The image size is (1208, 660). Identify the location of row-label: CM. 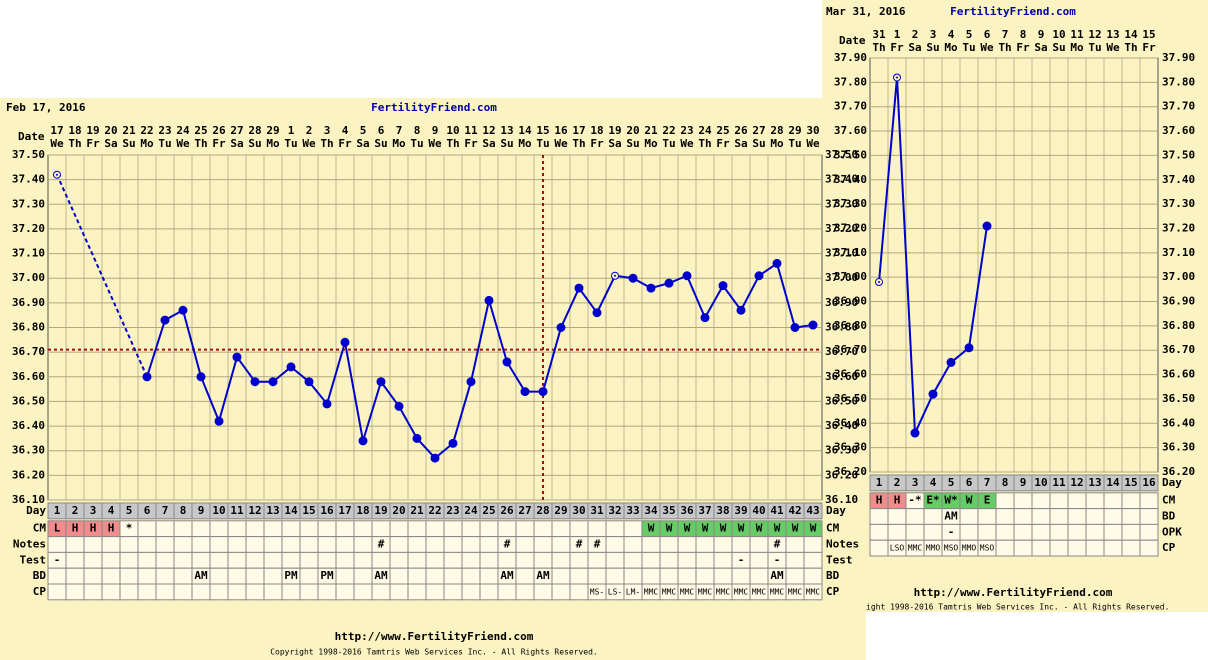
(833, 528).